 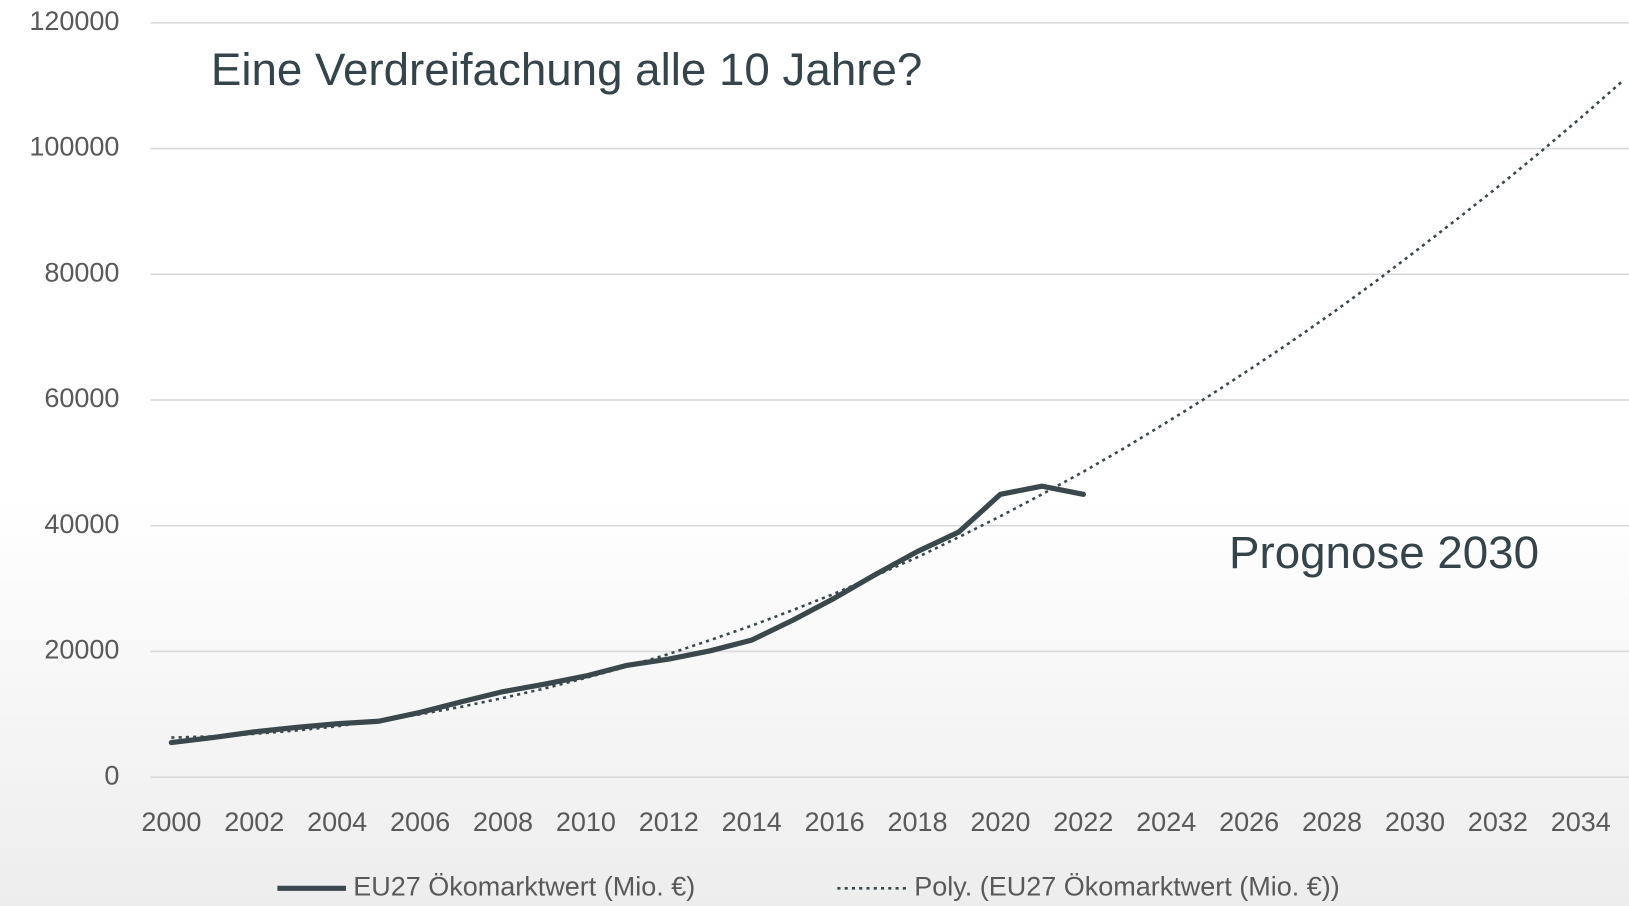 I want to click on y-tick-label: 120000, so click(x=74, y=21).